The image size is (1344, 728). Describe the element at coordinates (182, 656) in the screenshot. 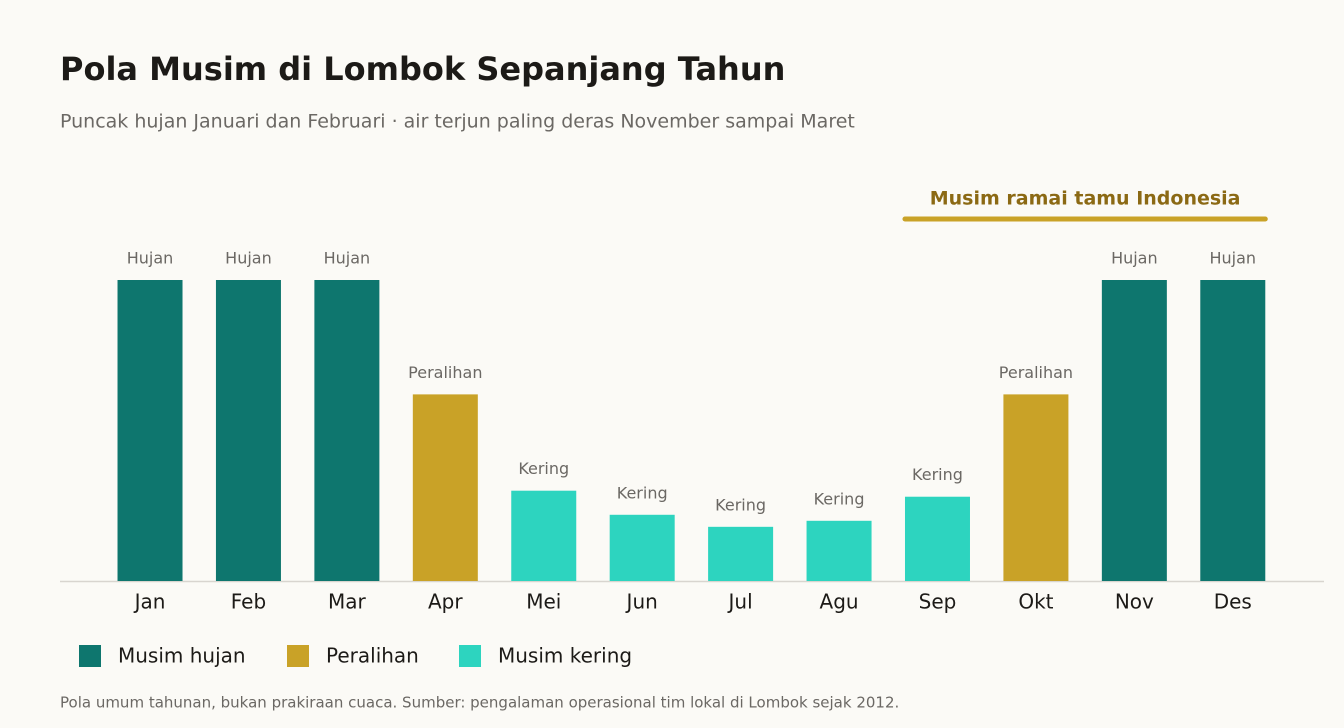

I see `legend-label: Musim hujan` at that location.